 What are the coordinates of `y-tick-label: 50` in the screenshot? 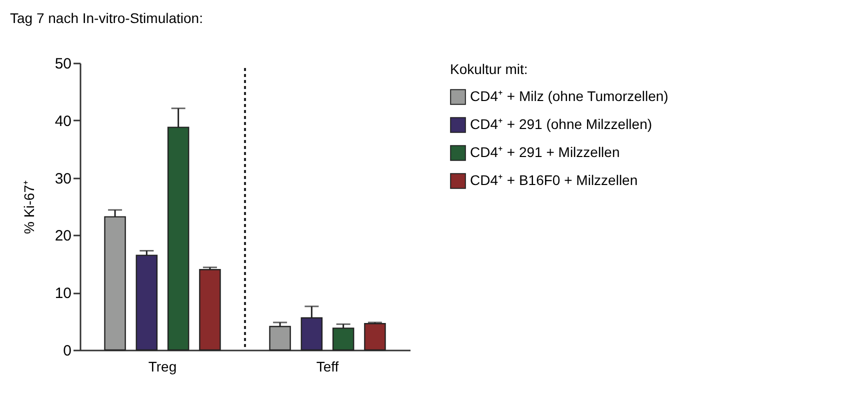 It's located at (63, 64).